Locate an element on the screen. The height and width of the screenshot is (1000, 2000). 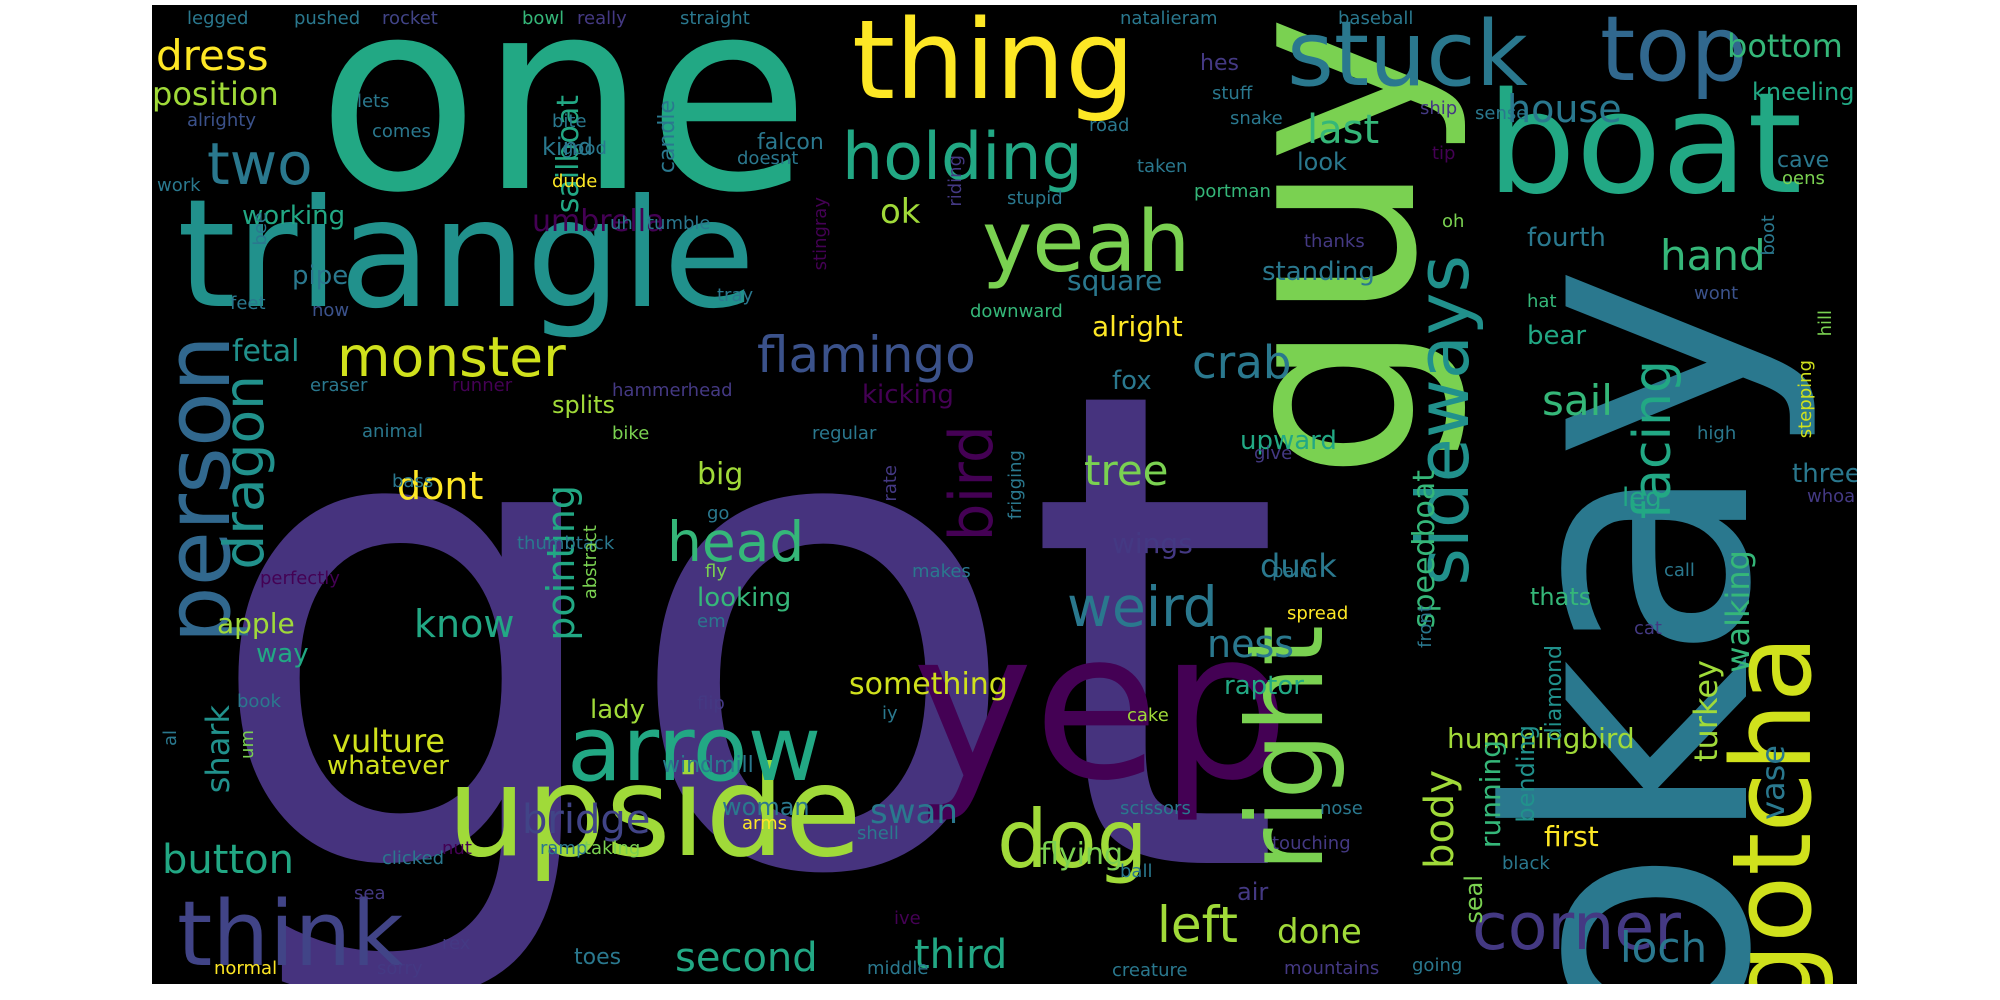
word-cloud-word: black is located at coordinates (1526, 863).